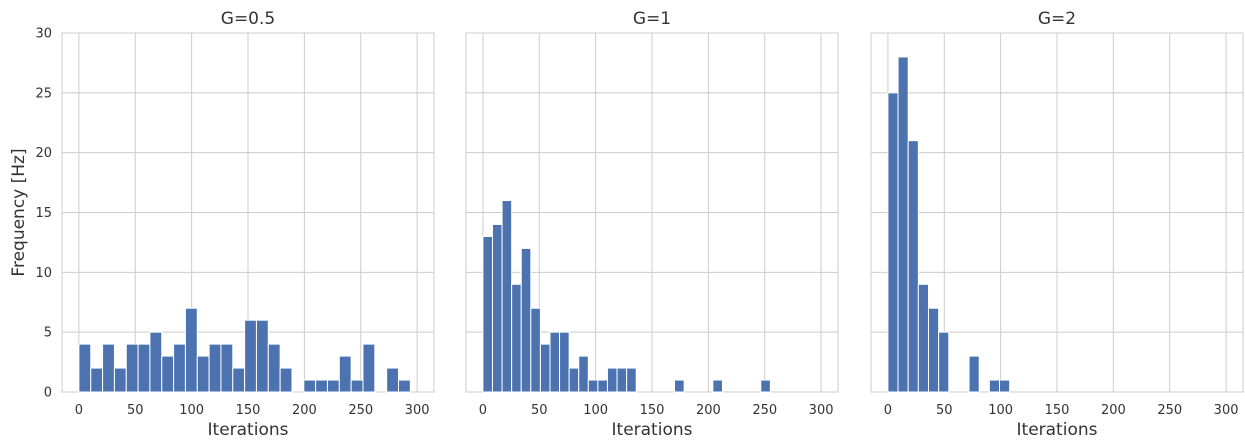 The height and width of the screenshot is (444, 1245). What do you see at coordinates (652, 19) in the screenshot?
I see `panel-title: G=1` at bounding box center [652, 19].